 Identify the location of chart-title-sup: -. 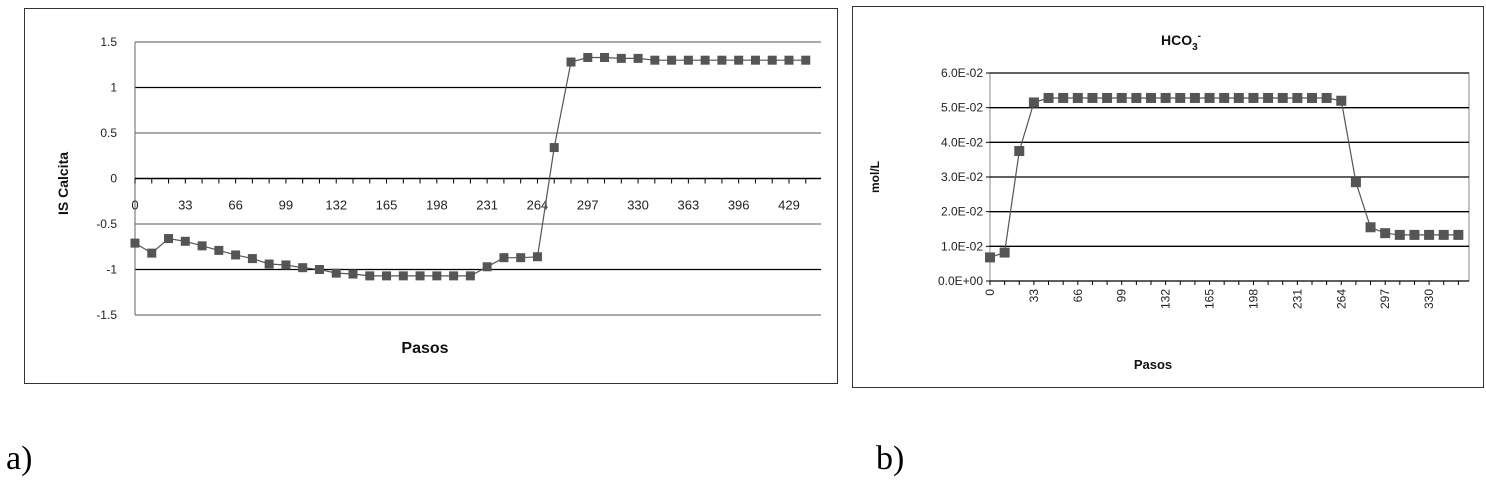
(1199, 36).